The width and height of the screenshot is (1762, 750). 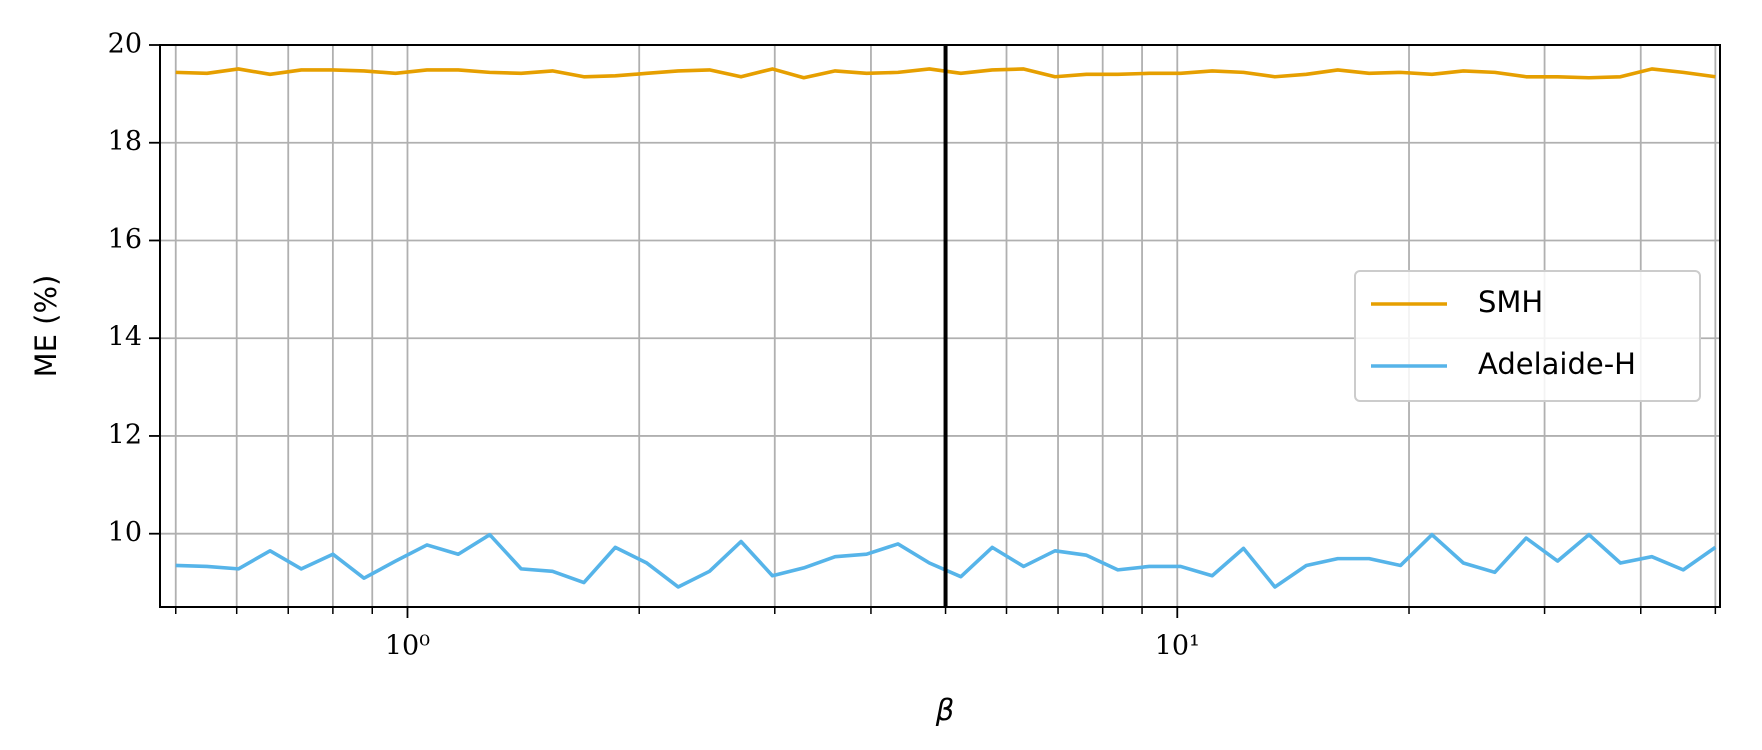 What do you see at coordinates (407, 646) in the screenshot?
I see `x-tick-label: 10⁰` at bounding box center [407, 646].